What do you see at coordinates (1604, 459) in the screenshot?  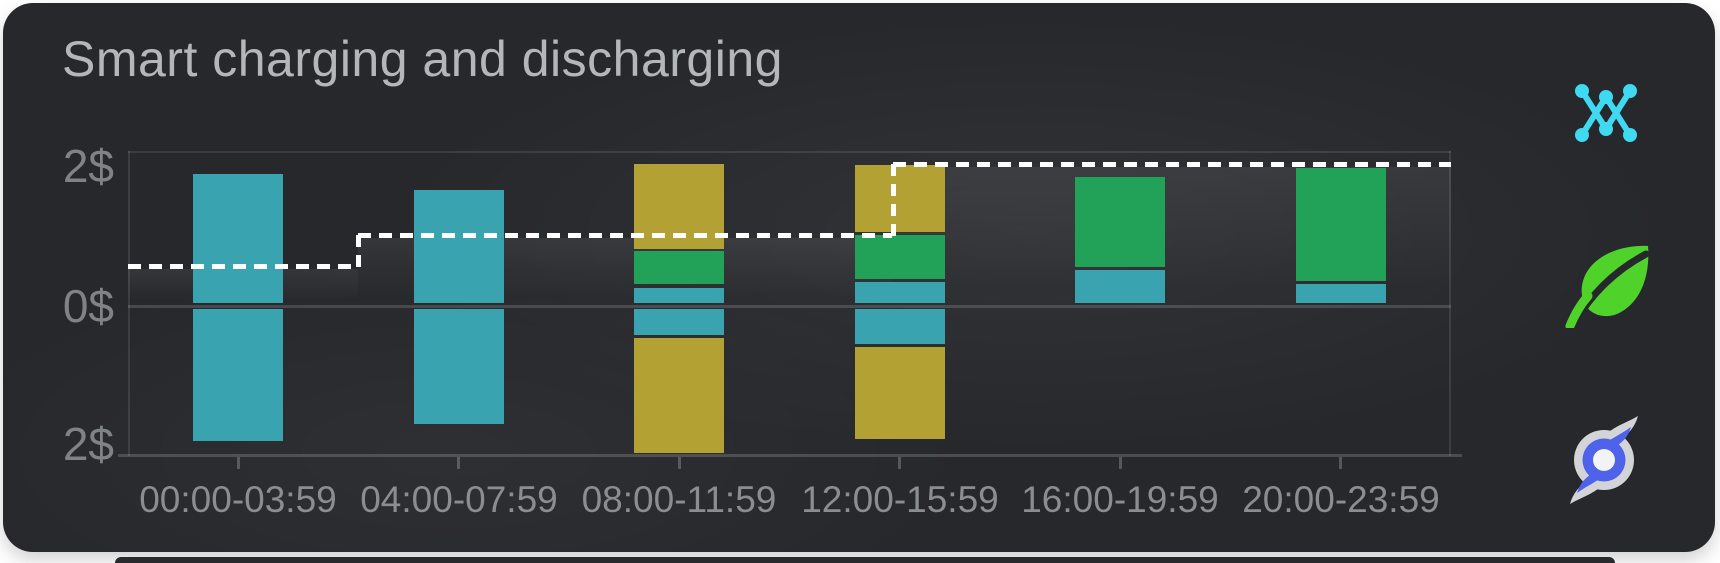 I see `hurricane-icon` at bounding box center [1604, 459].